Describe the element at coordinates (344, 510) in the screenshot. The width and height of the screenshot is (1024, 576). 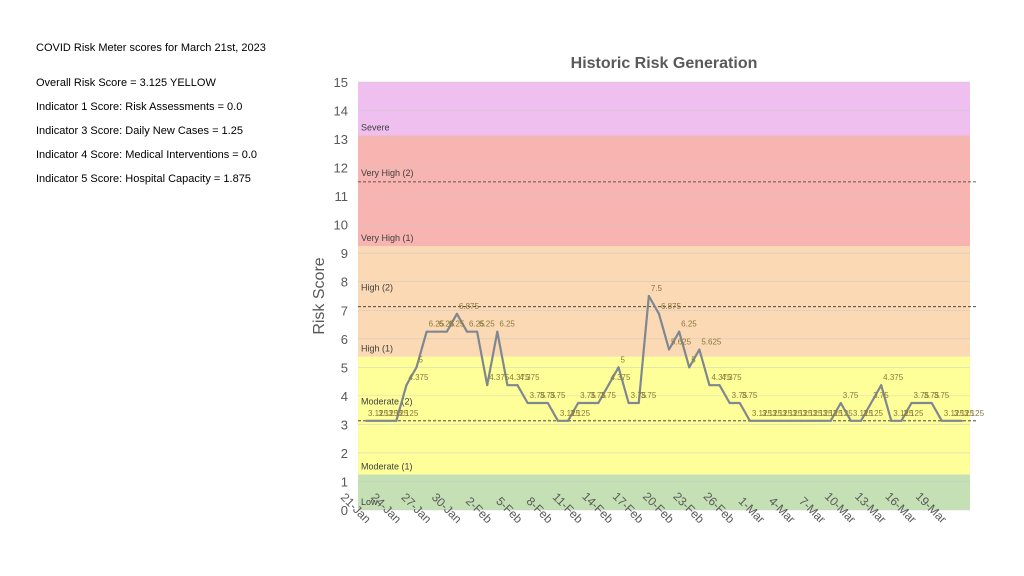
I see `y-tick-label: 0` at that location.